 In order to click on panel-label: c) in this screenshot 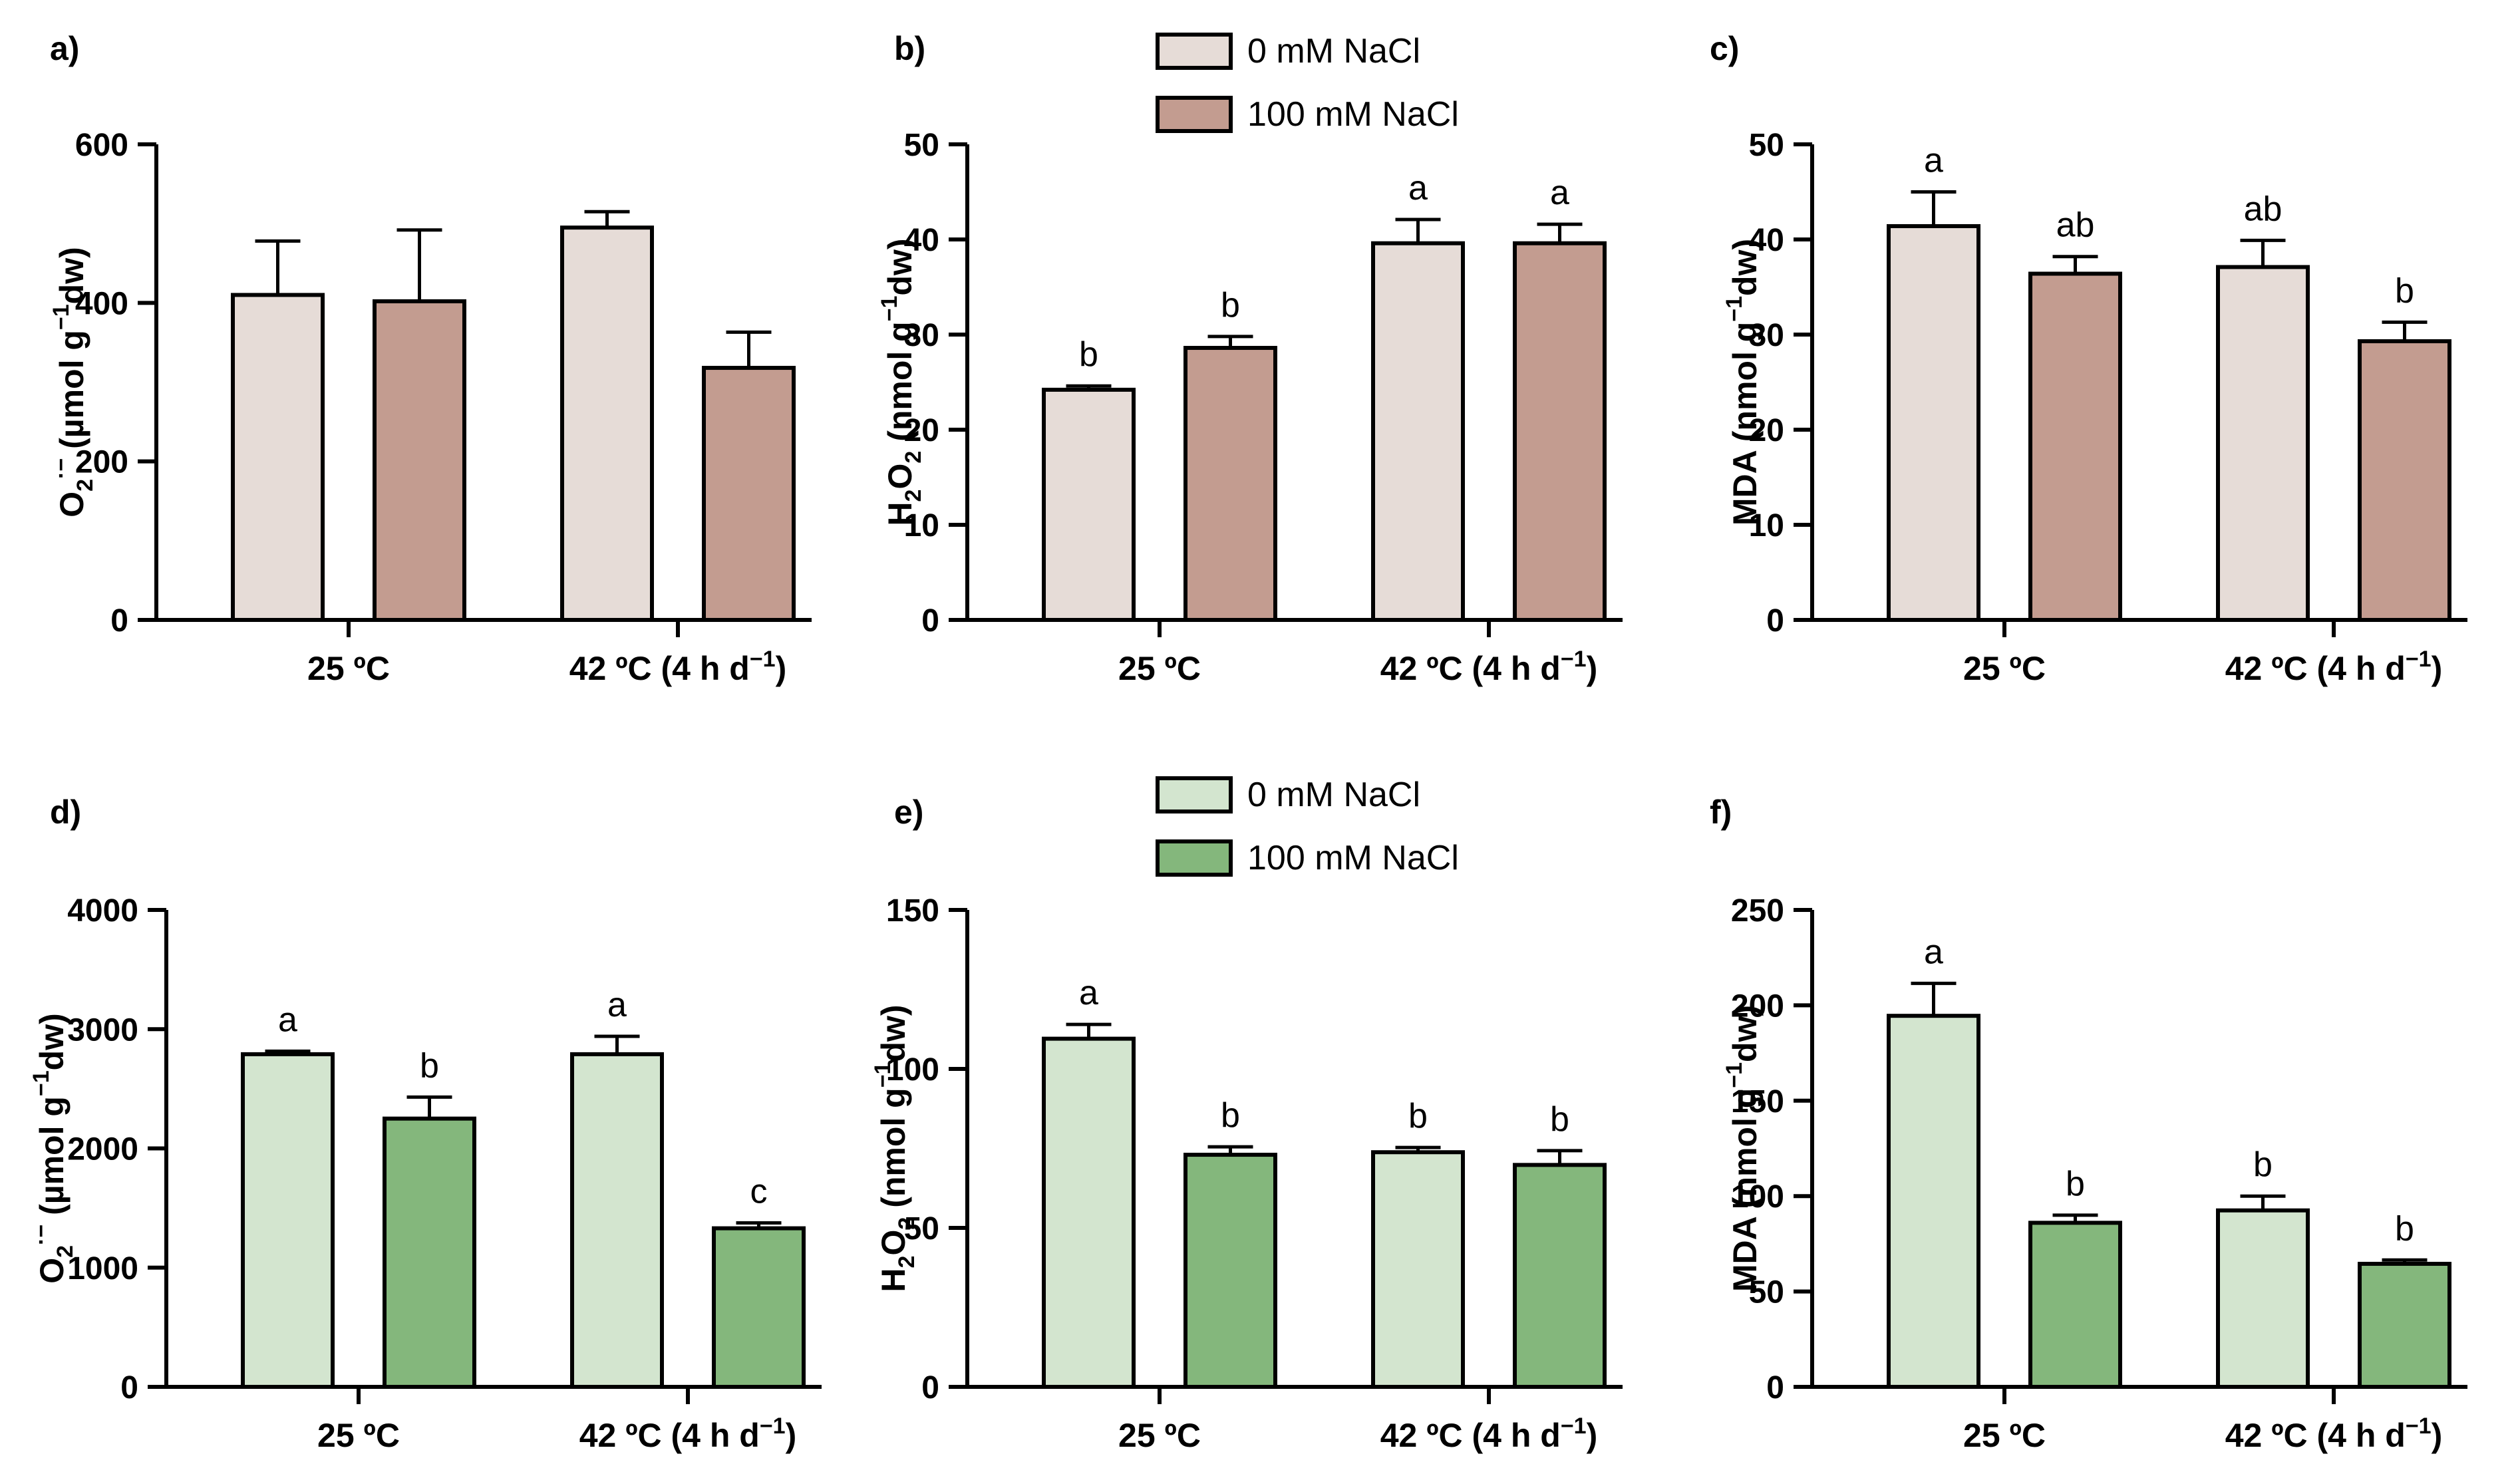, I will do `click(1724, 49)`.